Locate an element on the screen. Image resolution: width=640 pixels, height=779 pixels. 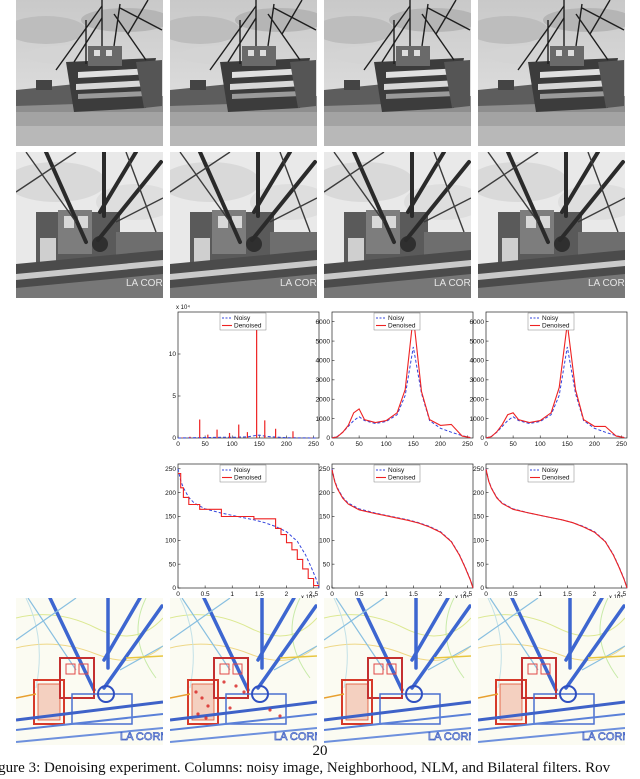
ship-image-nlm is located at coordinates (397, 73).